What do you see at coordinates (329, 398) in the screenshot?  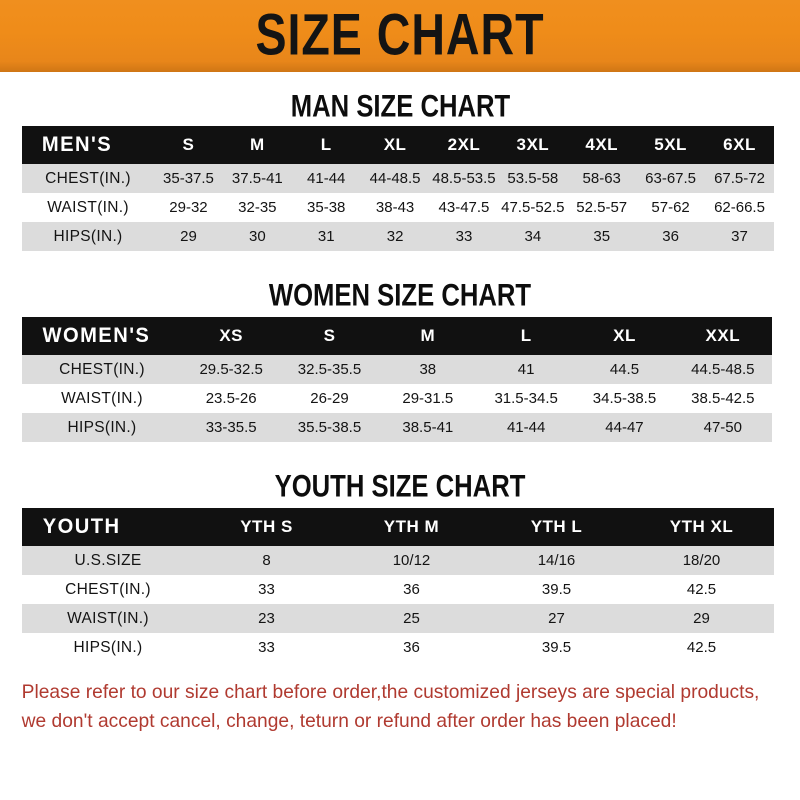 I see `table-cell: 26-29` at bounding box center [329, 398].